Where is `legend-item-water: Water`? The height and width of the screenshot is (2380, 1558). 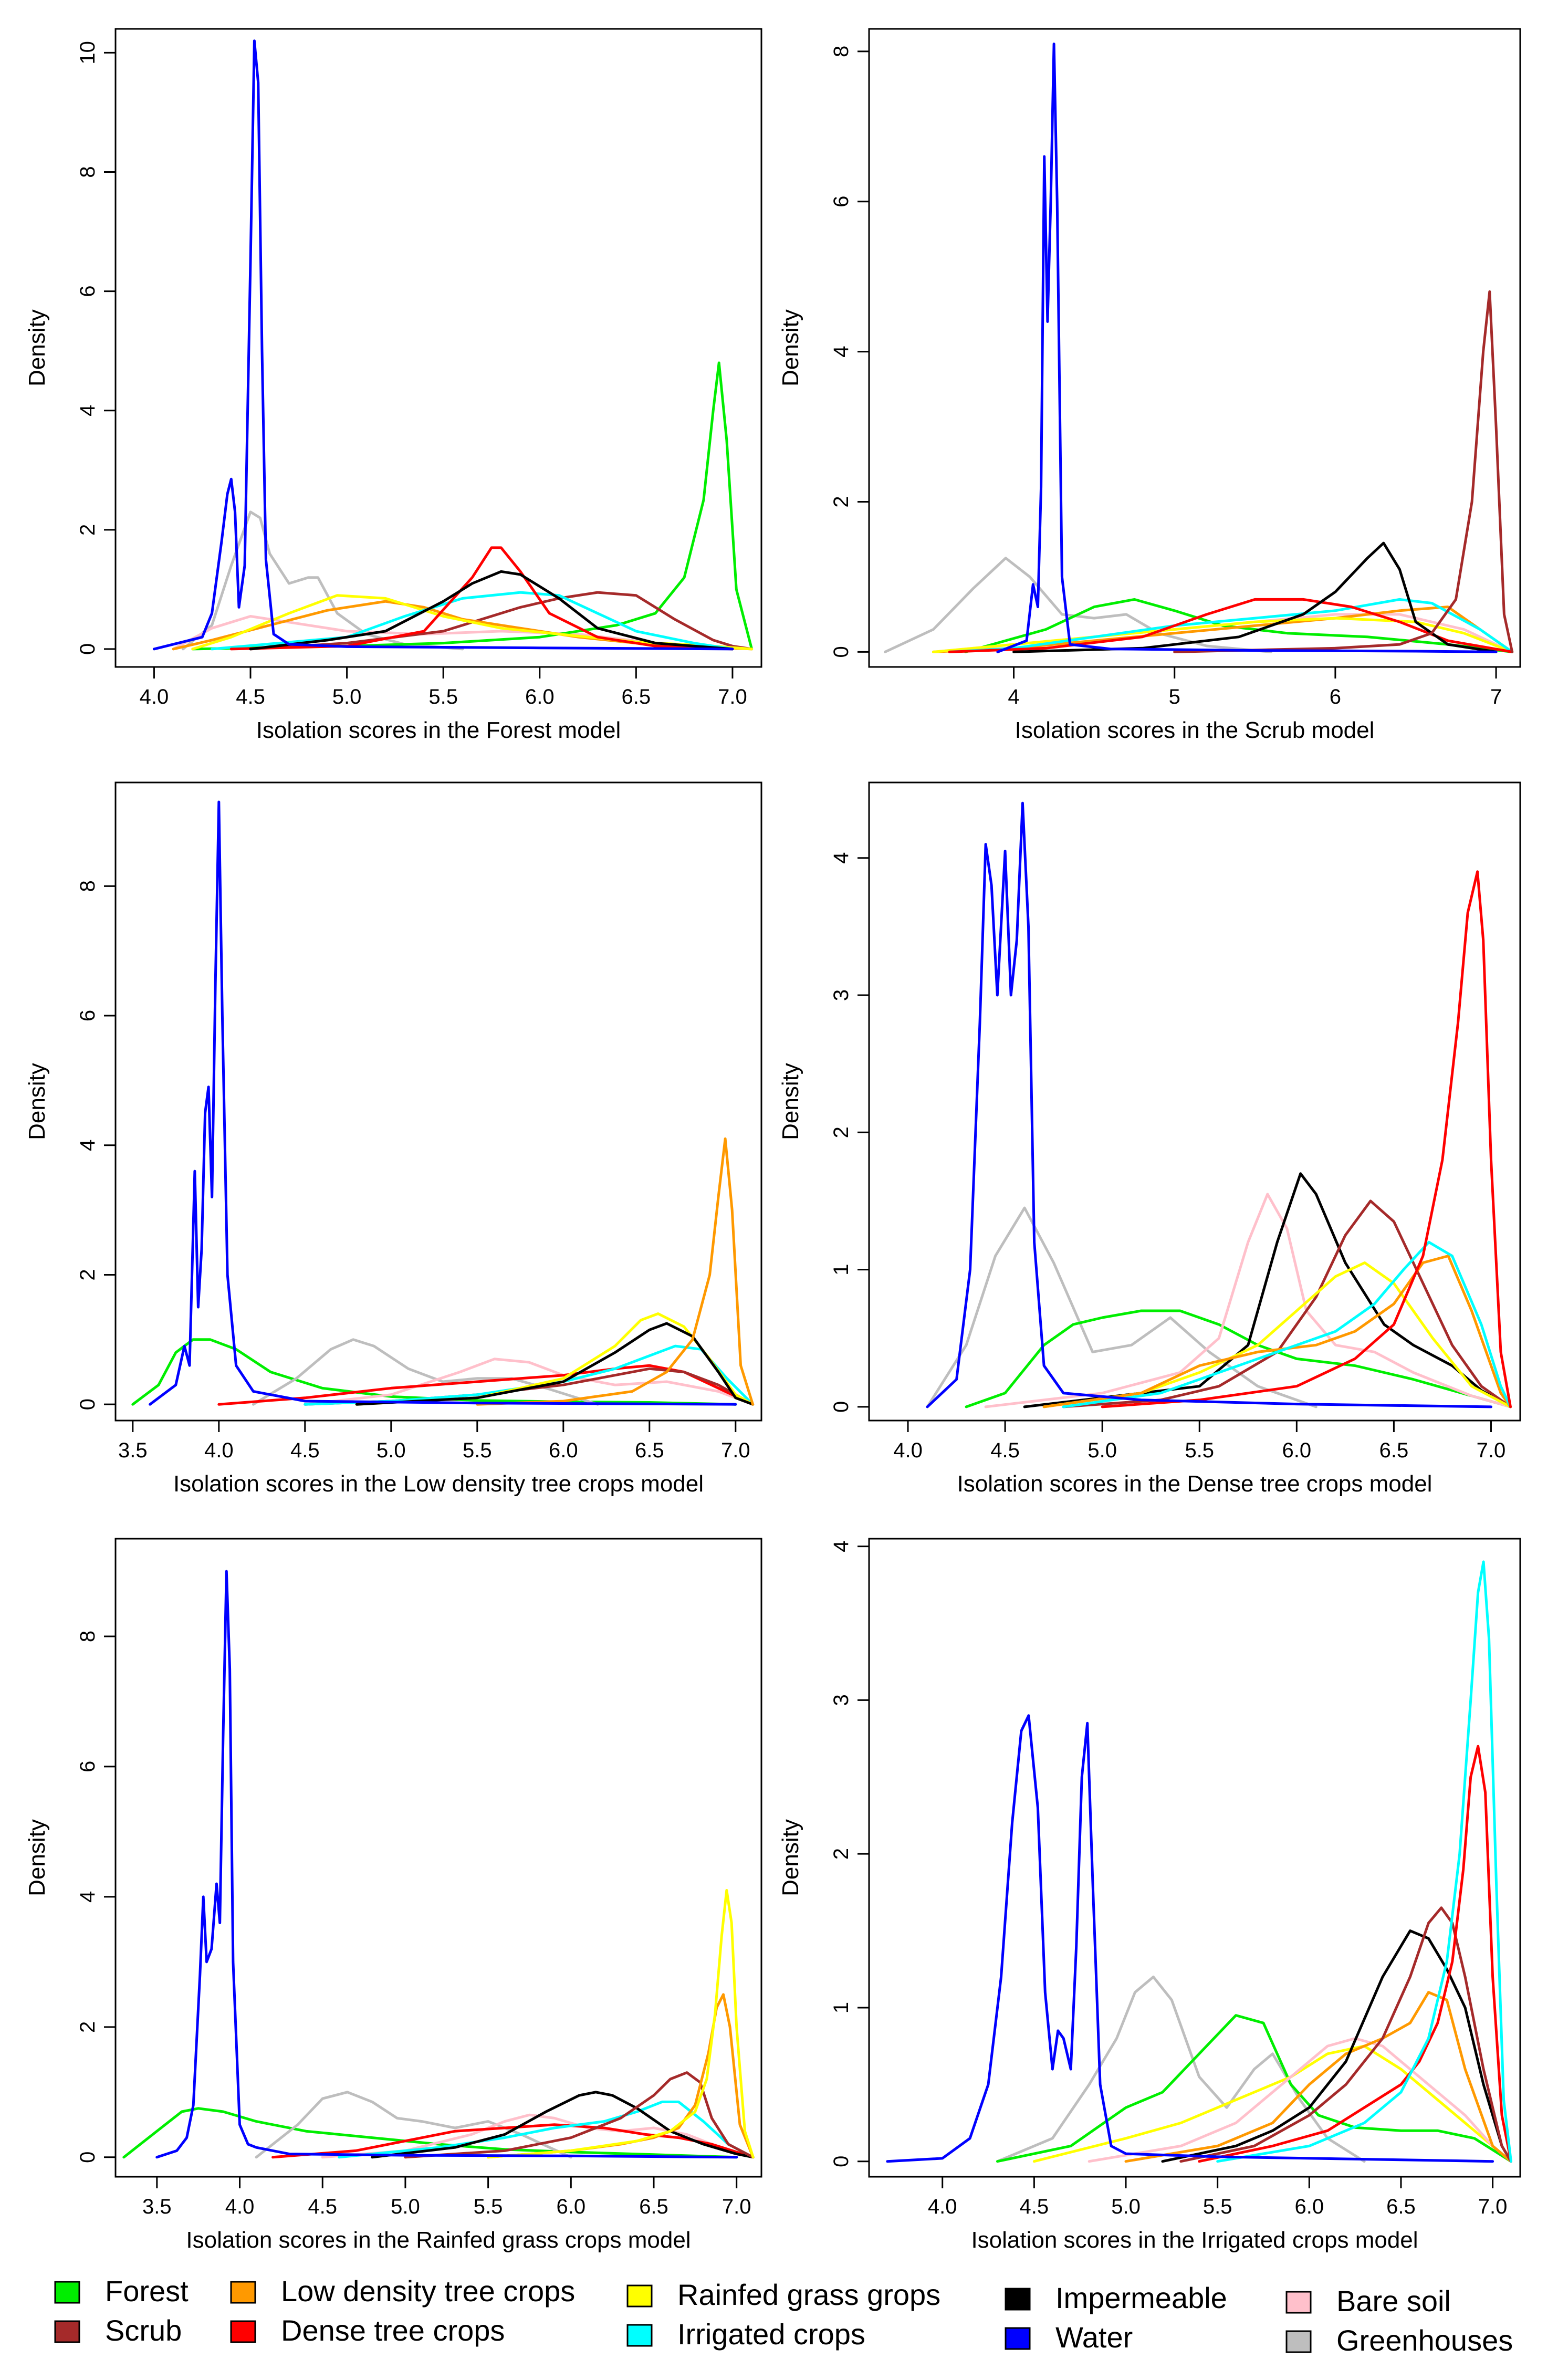
legend-item-water: Water is located at coordinates (1069, 2337).